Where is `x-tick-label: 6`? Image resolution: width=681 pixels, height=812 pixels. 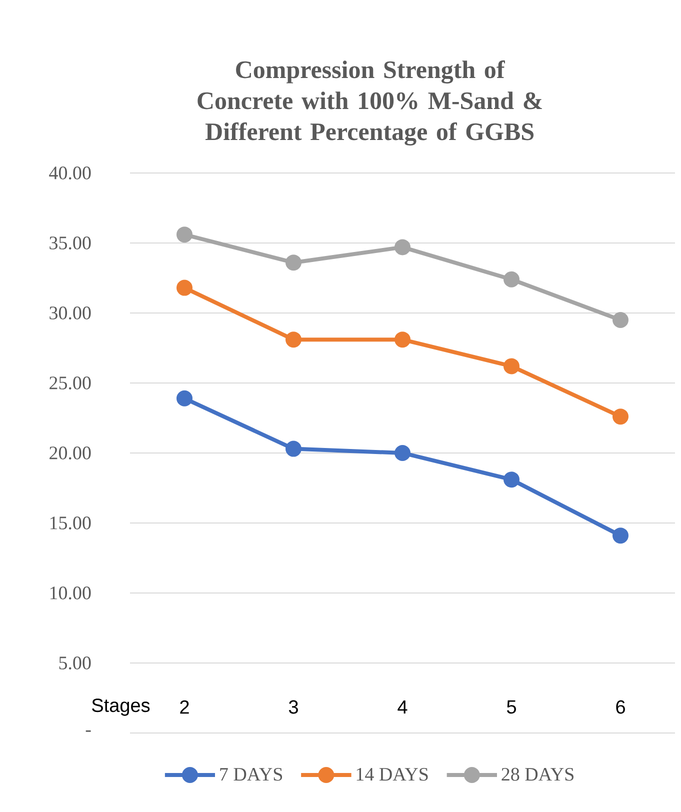
x-tick-label: 6 is located at coordinates (620, 707).